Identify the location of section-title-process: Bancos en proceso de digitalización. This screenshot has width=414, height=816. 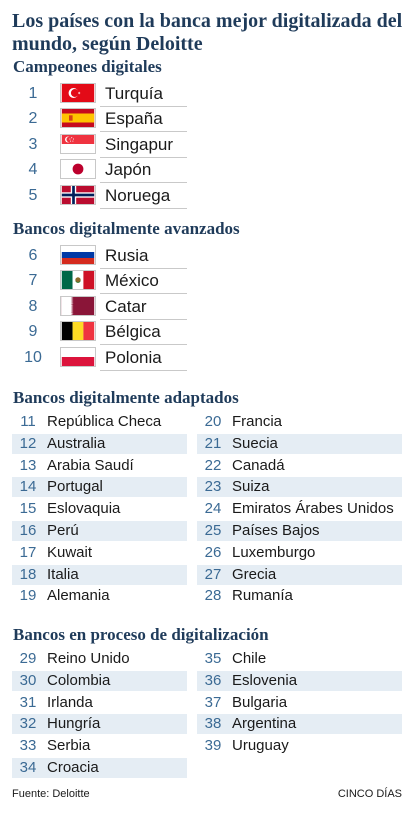
(141, 634).